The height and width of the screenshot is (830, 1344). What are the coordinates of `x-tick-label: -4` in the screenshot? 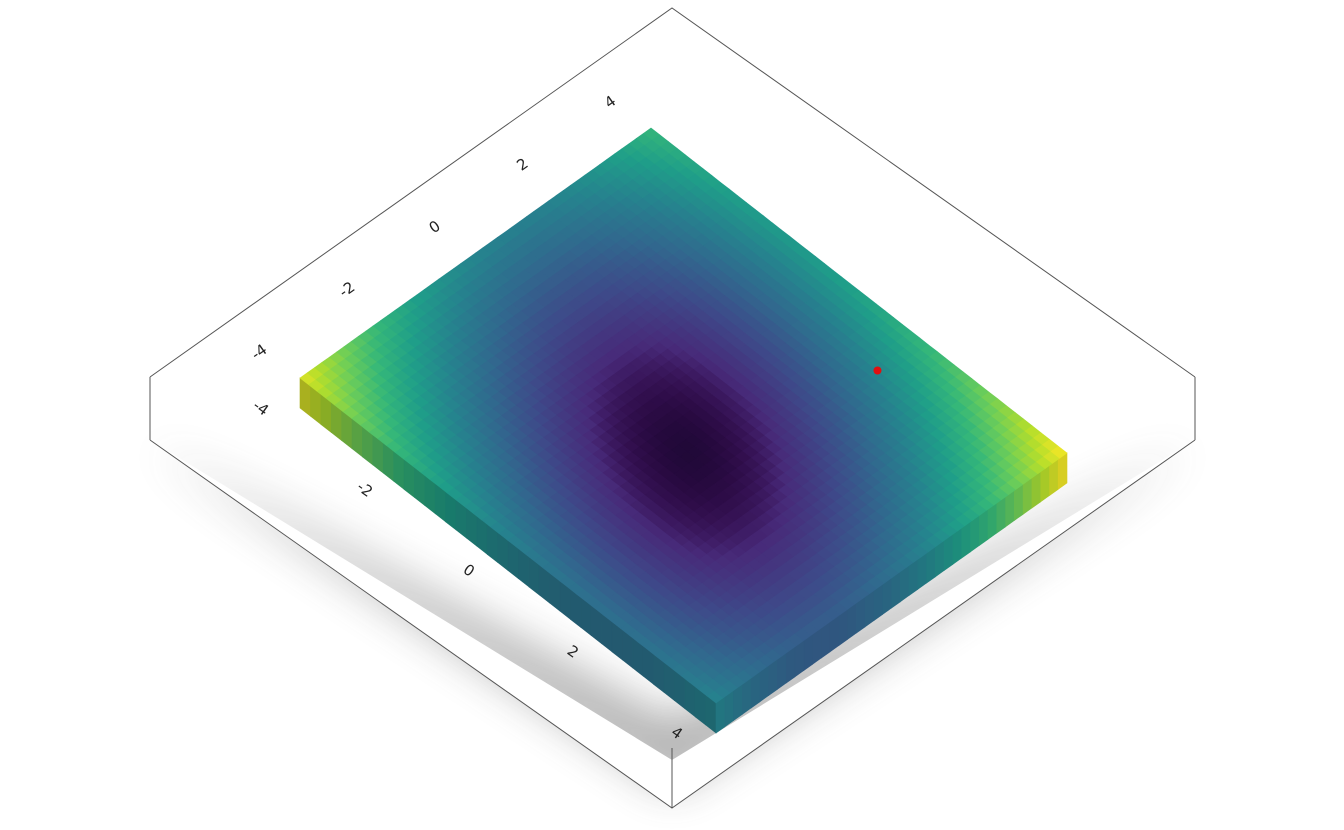 It's located at (261, 407).